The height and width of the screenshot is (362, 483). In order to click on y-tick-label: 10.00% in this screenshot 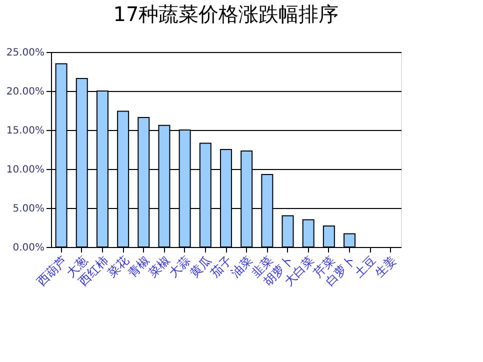, I will do `click(25, 170)`.